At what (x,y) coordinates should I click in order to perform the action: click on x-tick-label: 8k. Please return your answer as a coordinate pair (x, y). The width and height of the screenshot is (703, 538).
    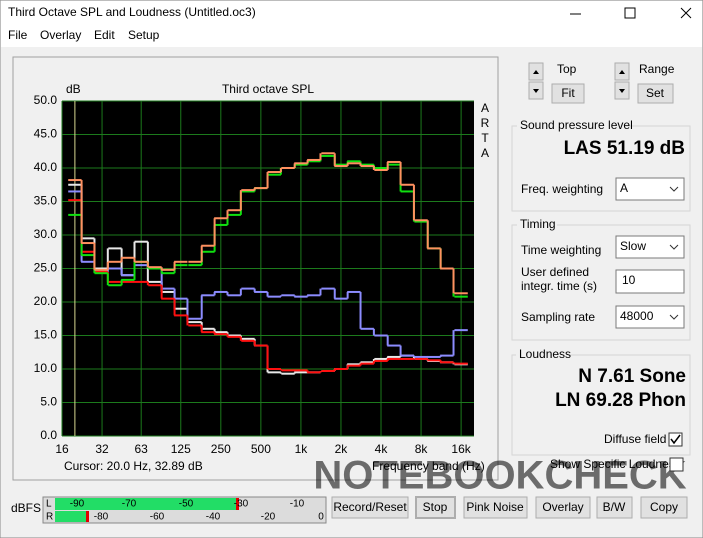
    Looking at the image, I should click on (422, 449).